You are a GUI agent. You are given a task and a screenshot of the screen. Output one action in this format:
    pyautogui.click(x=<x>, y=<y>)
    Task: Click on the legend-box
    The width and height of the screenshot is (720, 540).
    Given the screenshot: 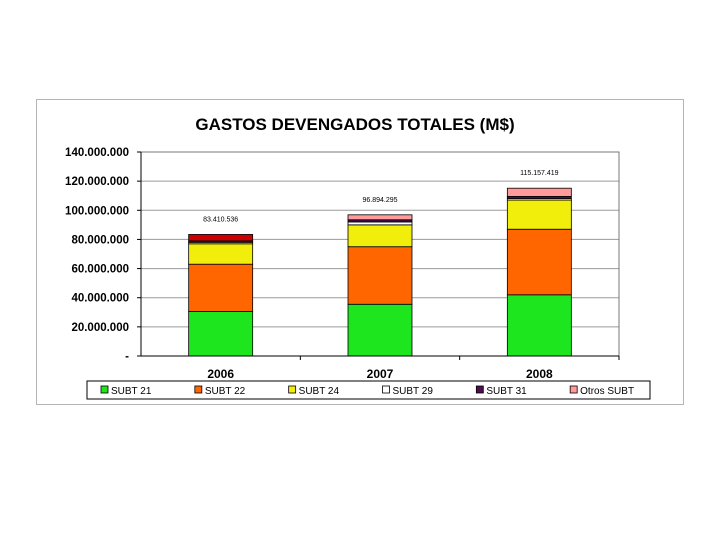 What is the action you would take?
    pyautogui.click(x=368, y=390)
    